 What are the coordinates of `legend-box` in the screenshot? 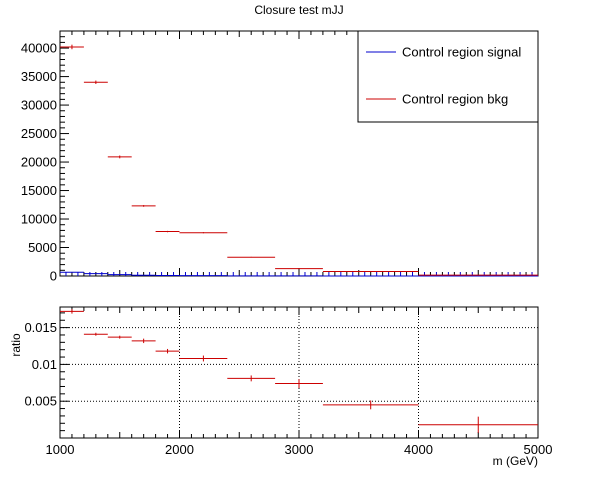 It's located at (448, 76).